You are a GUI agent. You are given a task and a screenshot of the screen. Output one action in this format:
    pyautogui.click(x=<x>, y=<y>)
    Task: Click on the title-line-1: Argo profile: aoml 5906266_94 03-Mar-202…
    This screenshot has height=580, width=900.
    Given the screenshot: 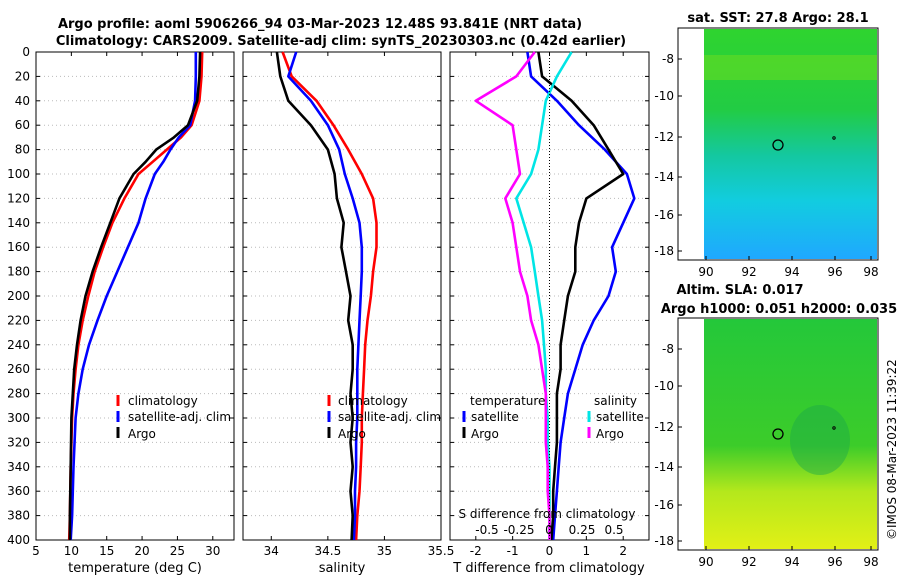 What is the action you would take?
    pyautogui.click(x=320, y=24)
    